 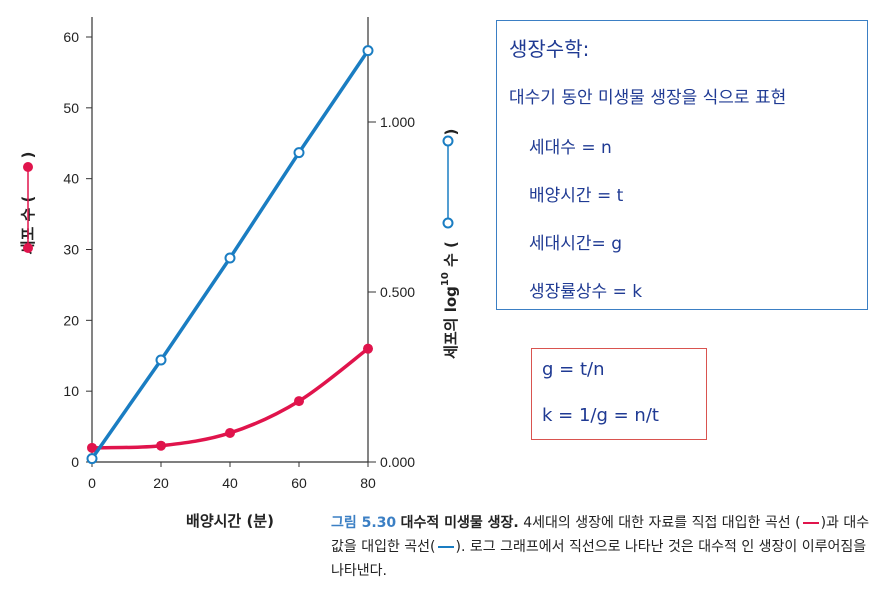 What do you see at coordinates (71, 391) in the screenshot?
I see `left-tick-label: 10` at bounding box center [71, 391].